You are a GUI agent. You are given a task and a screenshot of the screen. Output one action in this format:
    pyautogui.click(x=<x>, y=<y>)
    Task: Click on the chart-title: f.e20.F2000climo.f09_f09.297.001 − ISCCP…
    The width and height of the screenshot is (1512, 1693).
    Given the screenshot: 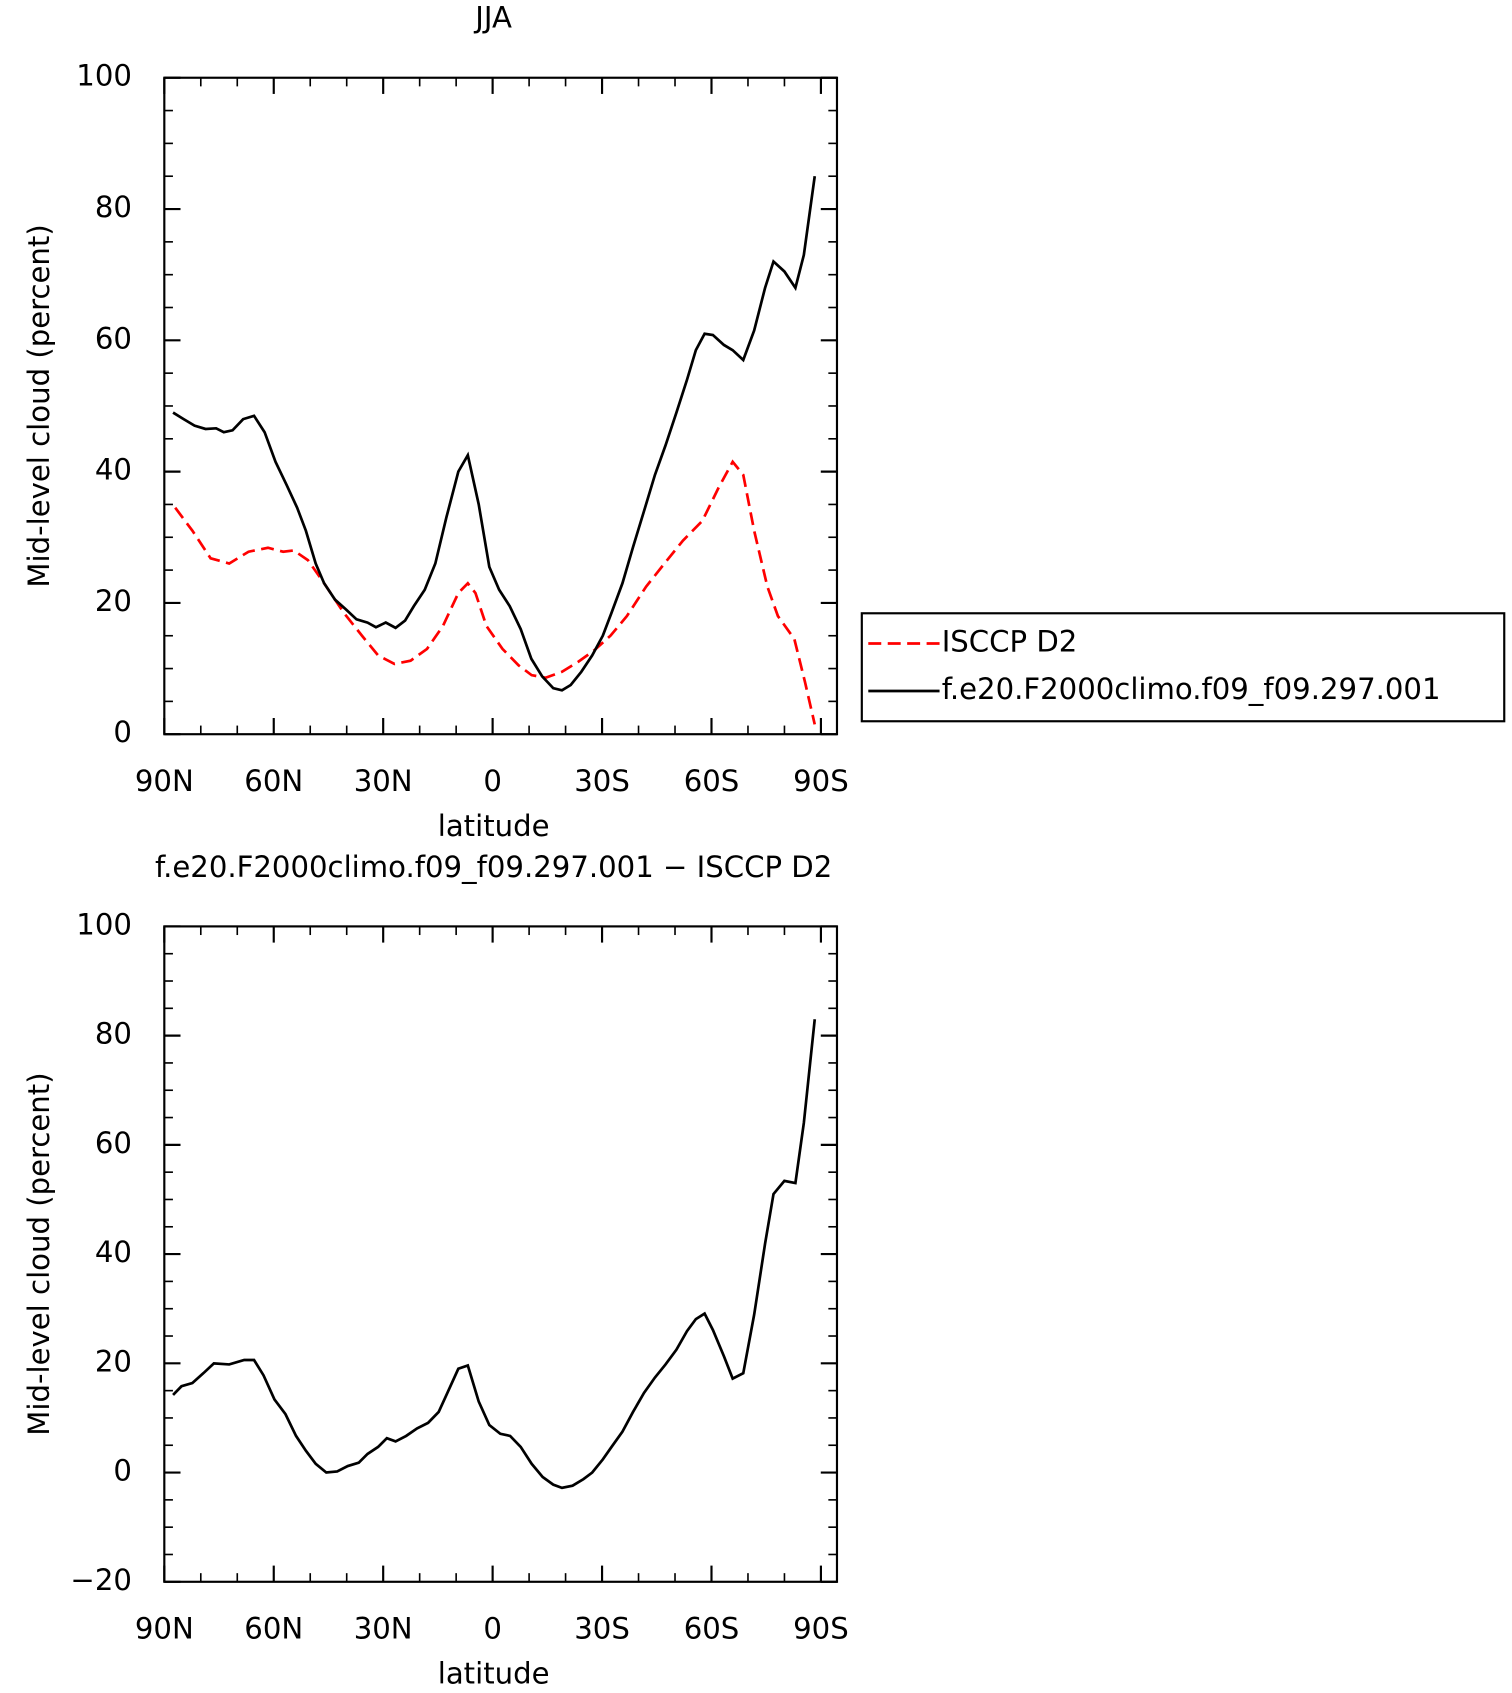 What is the action you would take?
    pyautogui.click(x=493, y=867)
    